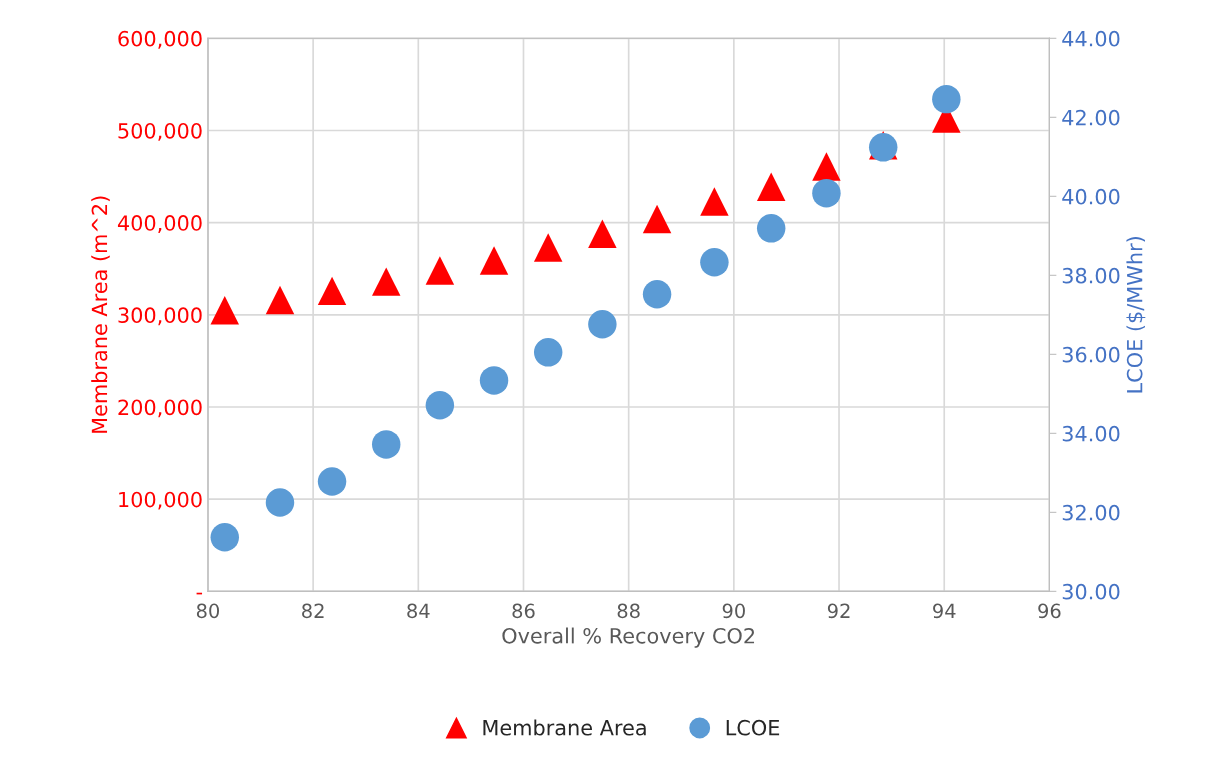  Describe the element at coordinates (1091, 38) in the screenshot. I see `y2-tick-label: 44.00` at that location.